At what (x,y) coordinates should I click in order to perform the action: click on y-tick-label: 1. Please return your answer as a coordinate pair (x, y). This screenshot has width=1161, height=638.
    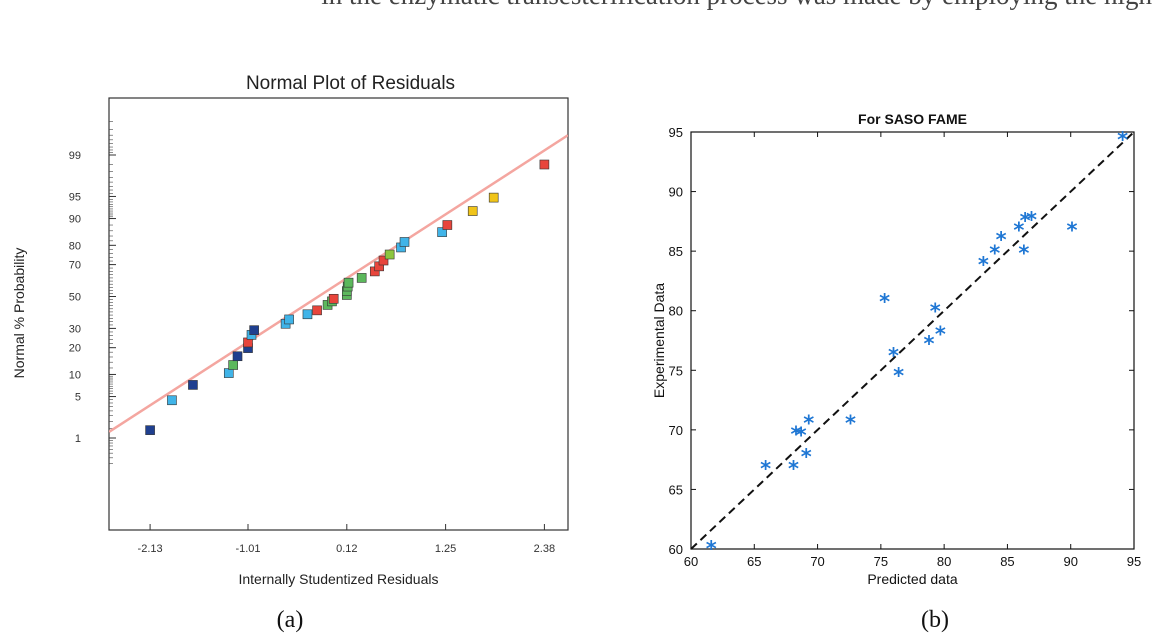
    Looking at the image, I should click on (78, 439).